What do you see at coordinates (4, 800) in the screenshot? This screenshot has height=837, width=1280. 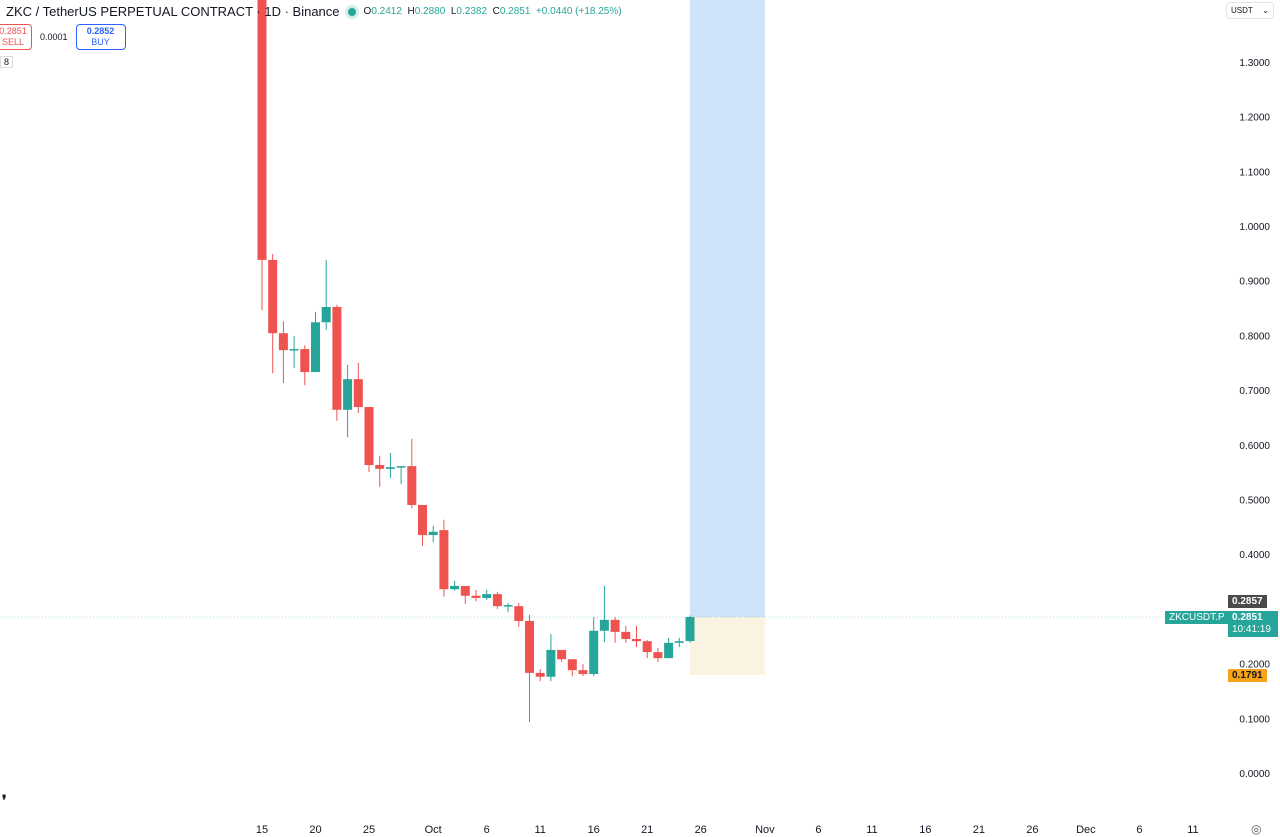 I see `tradingview-logo-icon: ❜` at bounding box center [4, 800].